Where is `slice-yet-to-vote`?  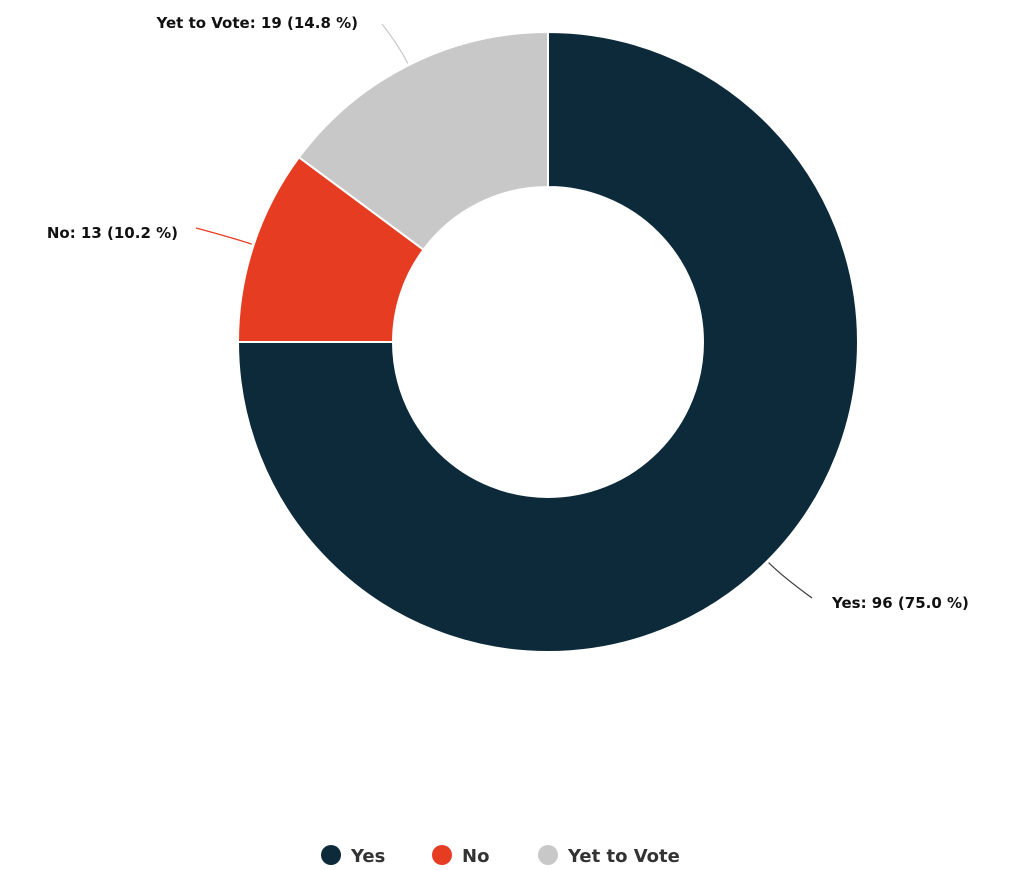 slice-yet-to-vote is located at coordinates (423, 141).